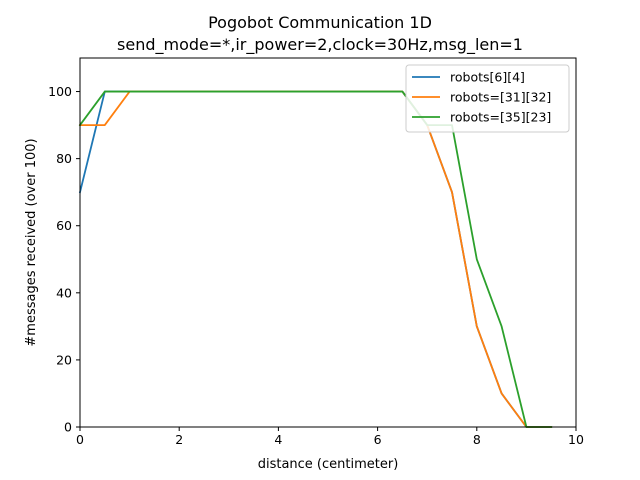 The width and height of the screenshot is (640, 480). What do you see at coordinates (31, 242) in the screenshot?
I see `y-axis-label: #messages received (over 100)` at bounding box center [31, 242].